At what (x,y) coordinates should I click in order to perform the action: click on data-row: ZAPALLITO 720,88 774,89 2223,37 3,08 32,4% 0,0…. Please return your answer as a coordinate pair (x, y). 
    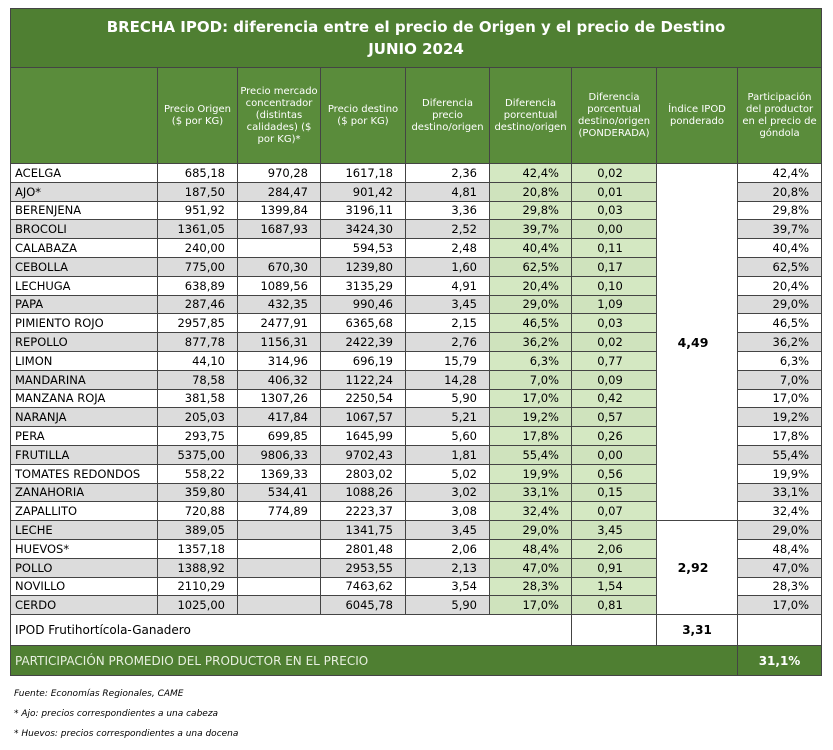
    Looking at the image, I should click on (416, 511).